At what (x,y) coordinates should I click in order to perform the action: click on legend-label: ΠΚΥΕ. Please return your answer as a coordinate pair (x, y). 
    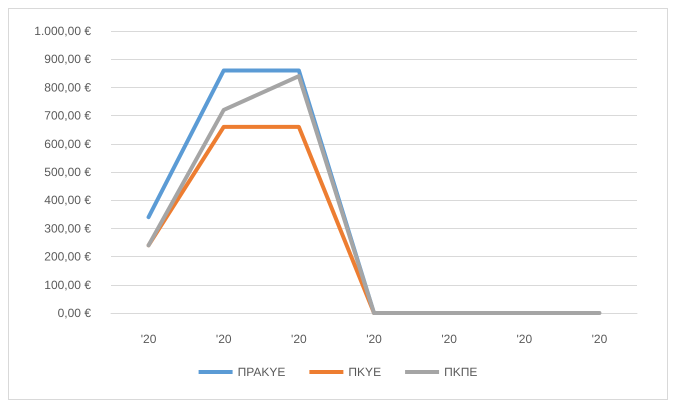
    Looking at the image, I should click on (365, 372).